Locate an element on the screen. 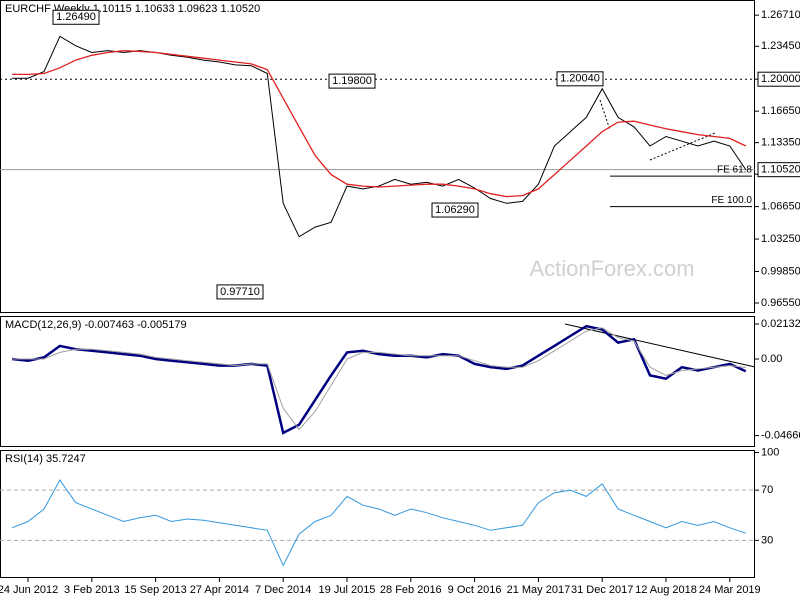 The height and width of the screenshot is (605, 800). y-tick-label: -0.046663 is located at coordinates (780, 436).